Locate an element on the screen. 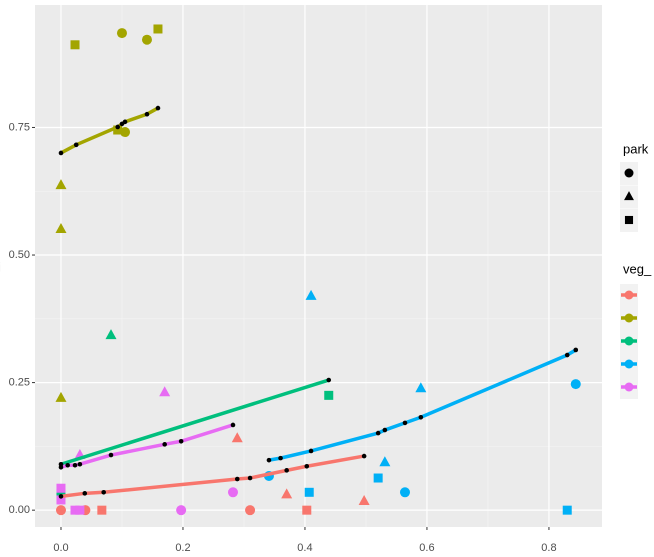 This screenshot has height=557, width=654. y-tick-label: 0.50 is located at coordinates (19, 255).